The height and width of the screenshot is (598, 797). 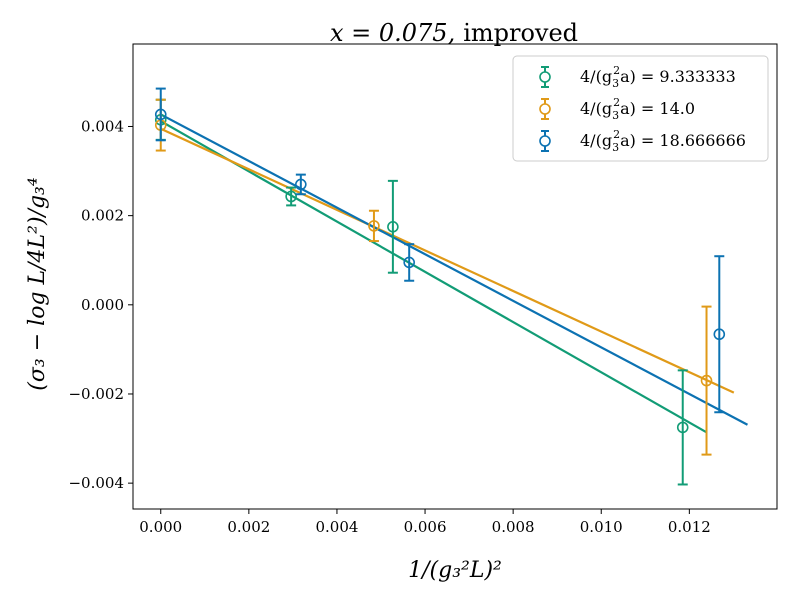 I want to click on legend-label: 4/(g32a) = 9.333333, so click(x=658, y=77).